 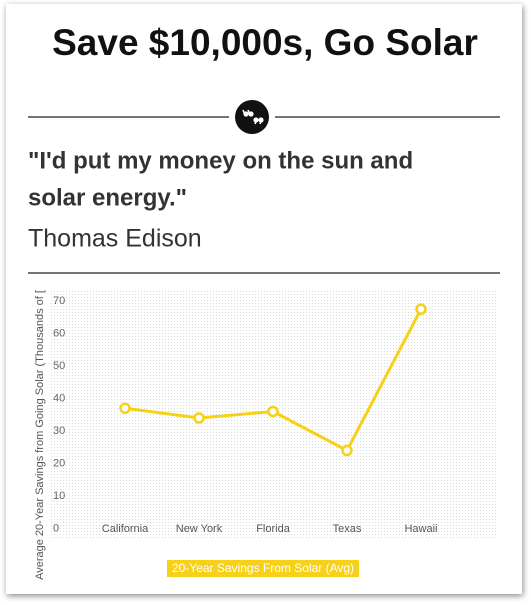 What do you see at coordinates (115, 239) in the screenshot?
I see `quote-author: Thomas Edison` at bounding box center [115, 239].